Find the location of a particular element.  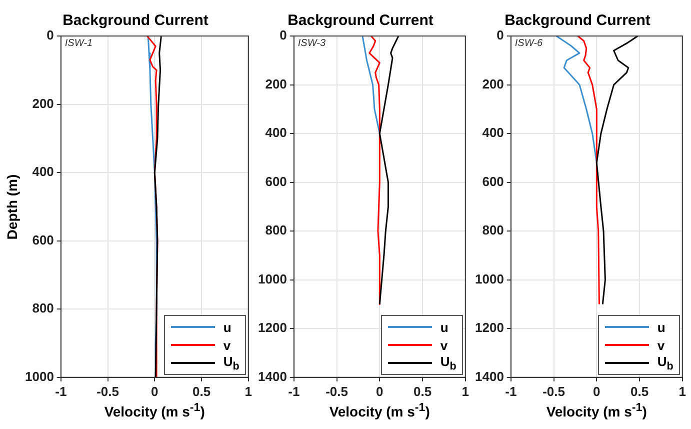

annotation: ISW-6 is located at coordinates (528, 43).